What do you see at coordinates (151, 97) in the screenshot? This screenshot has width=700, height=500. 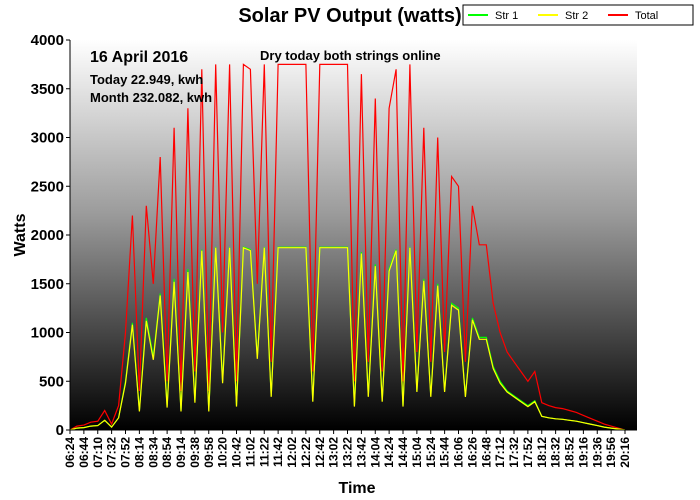 I see `month-energy: Month 232.082, kwh` at bounding box center [151, 97].